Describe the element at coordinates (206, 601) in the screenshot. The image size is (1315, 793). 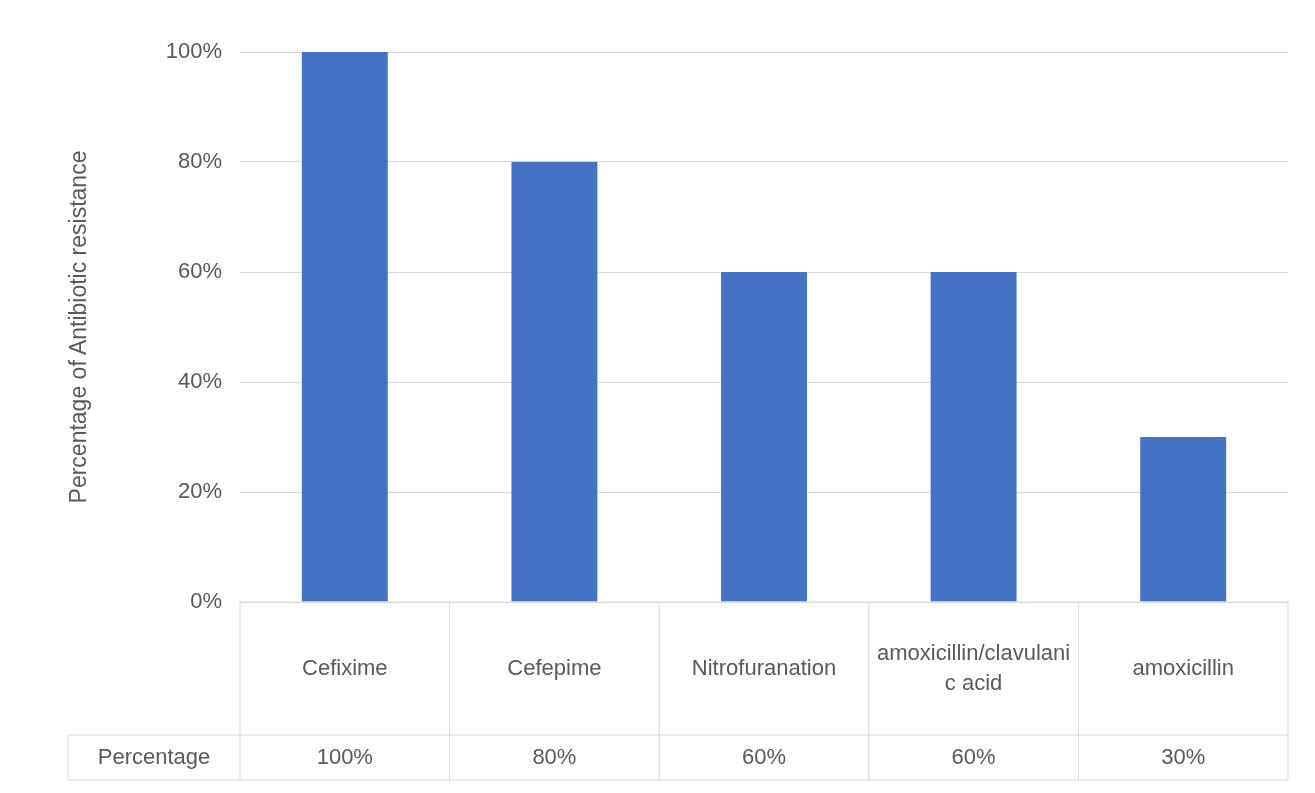
I see `y-tick-label: 0%` at that location.